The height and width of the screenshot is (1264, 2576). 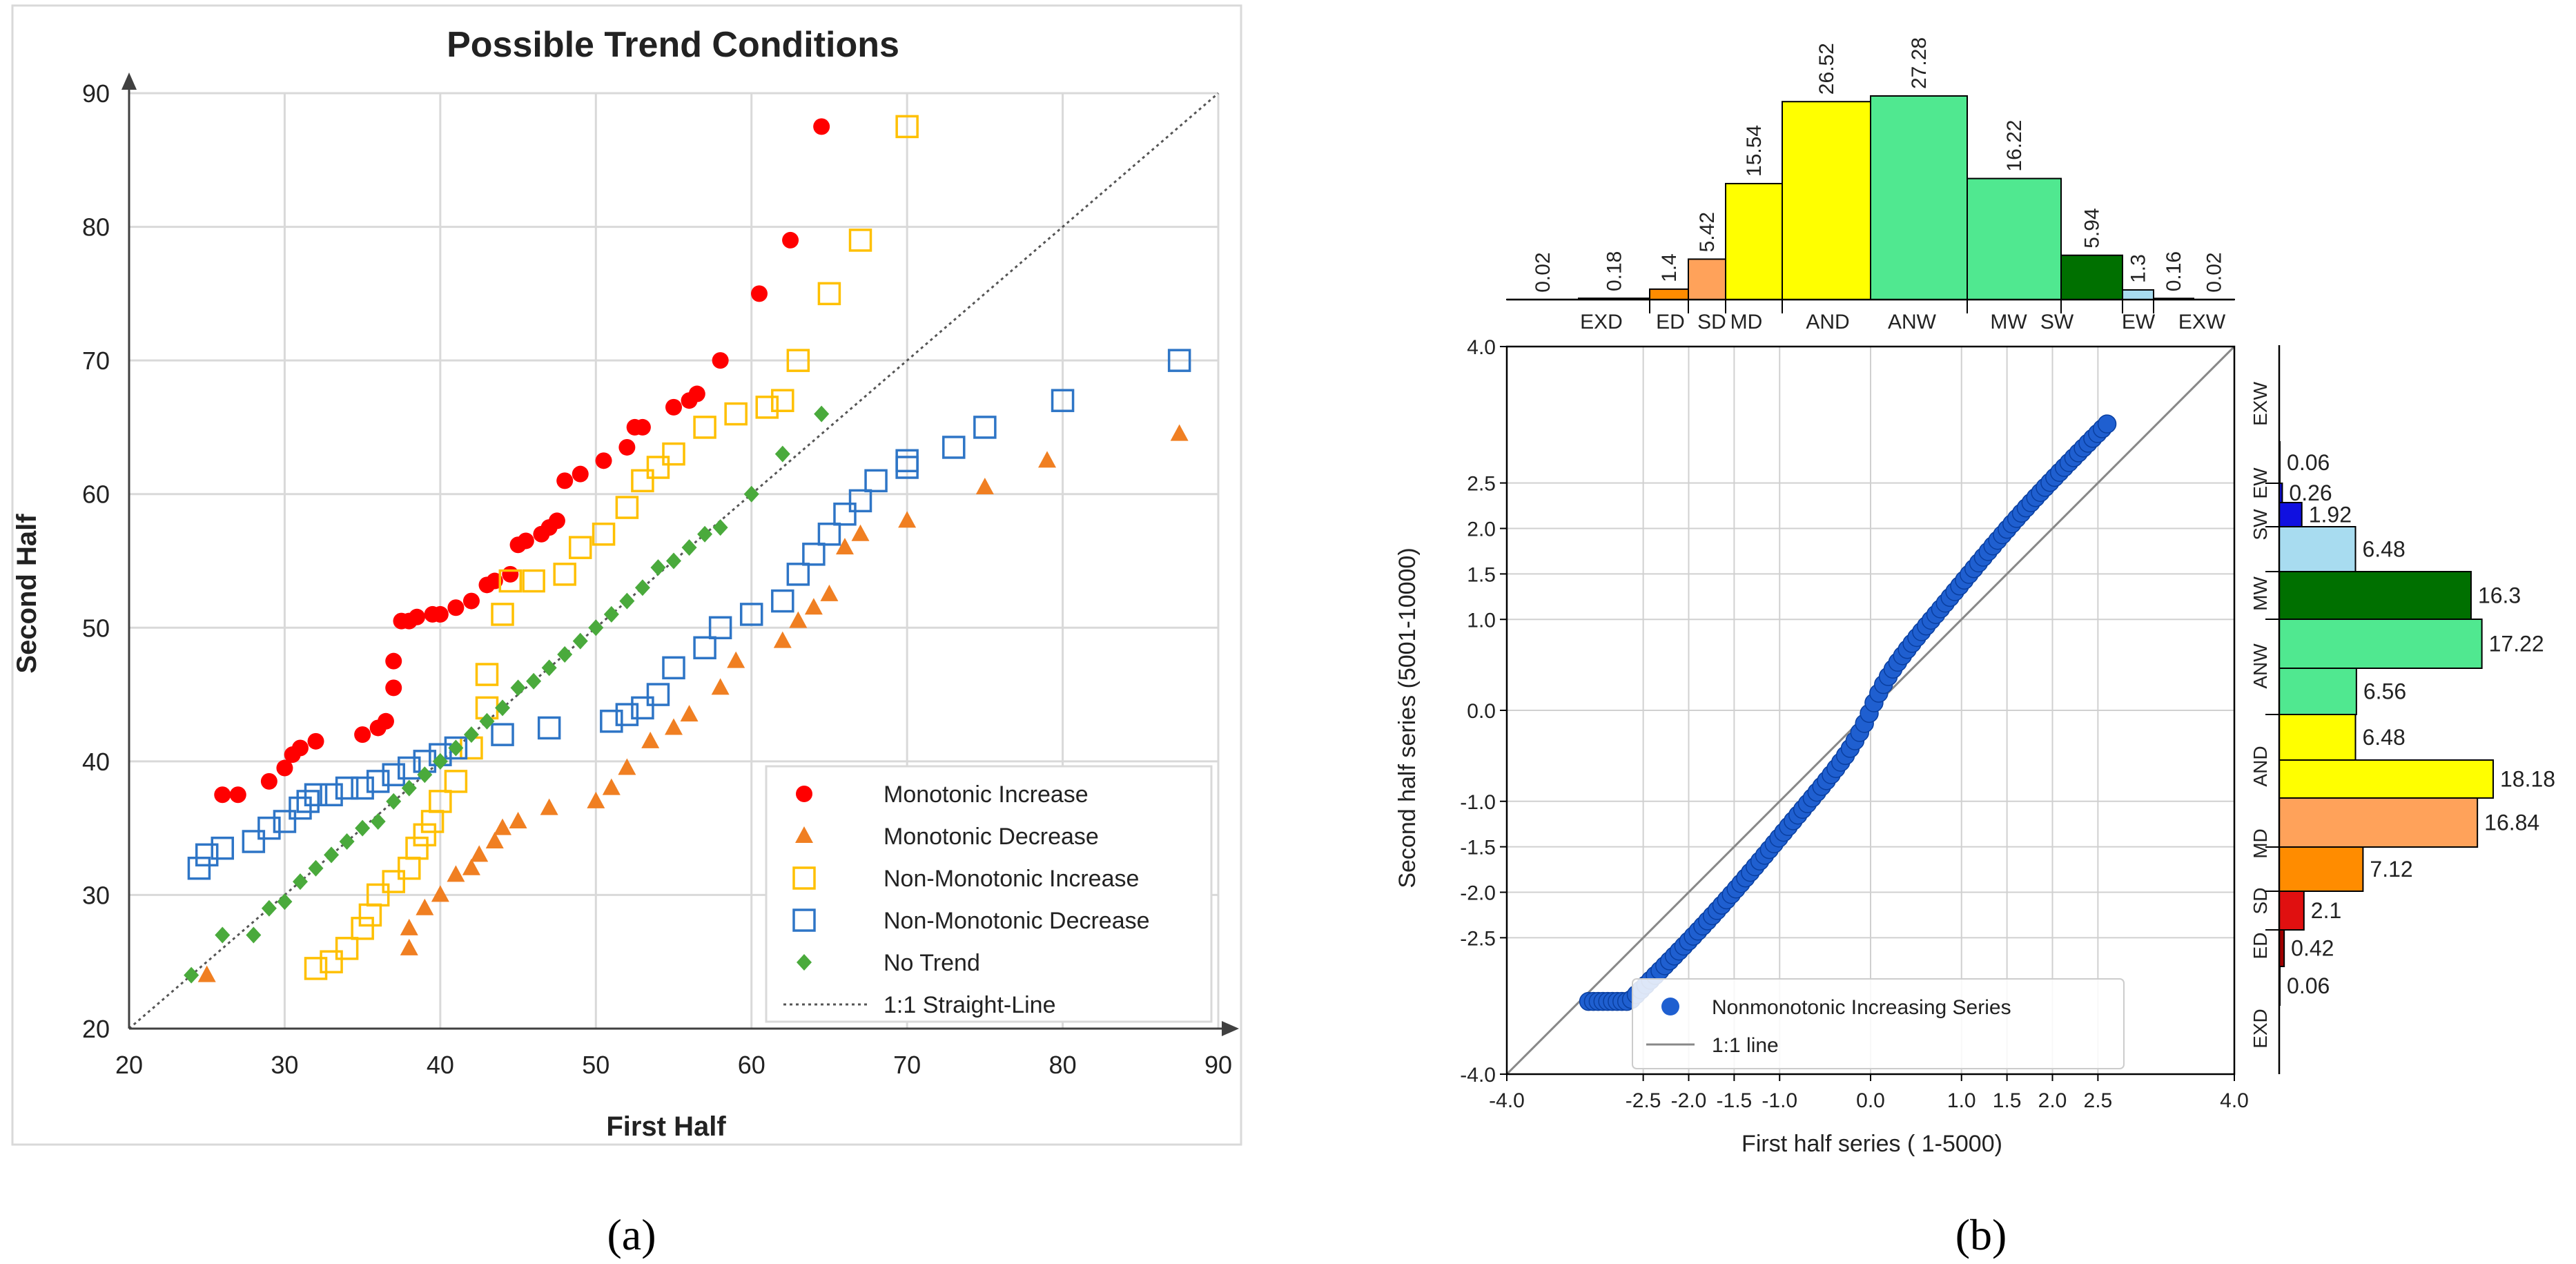 What do you see at coordinates (2310, 493) in the screenshot?
I see `right-histogram-value: 0.26` at bounding box center [2310, 493].